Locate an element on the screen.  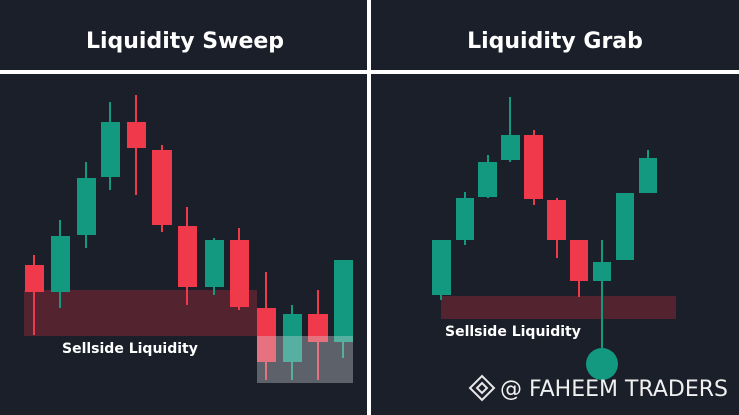
watermark: @ FAHEEM TRADERS is located at coordinates (614, 389).